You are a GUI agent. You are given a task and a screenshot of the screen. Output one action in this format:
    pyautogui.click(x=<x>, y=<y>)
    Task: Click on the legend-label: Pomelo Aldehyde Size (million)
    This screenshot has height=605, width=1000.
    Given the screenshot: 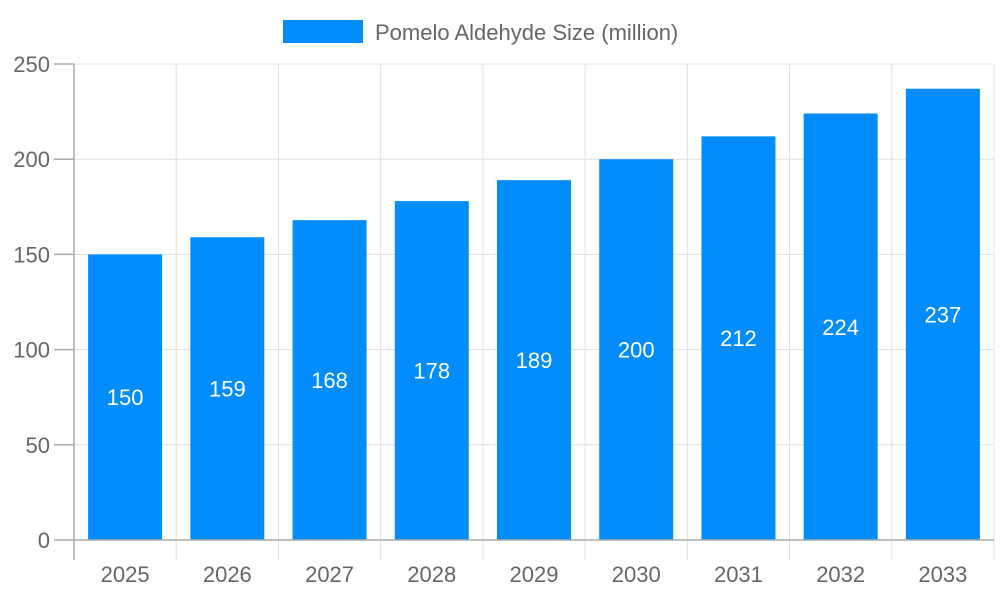 What is the action you would take?
    pyautogui.click(x=526, y=32)
    